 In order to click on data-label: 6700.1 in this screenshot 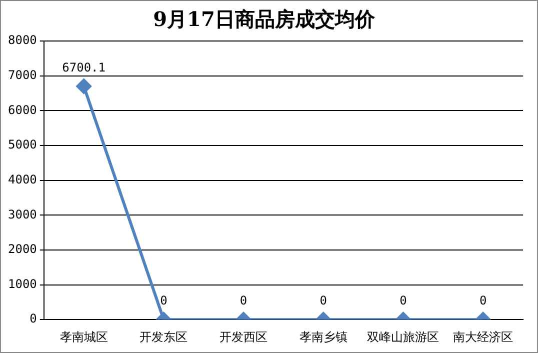, I will do `click(84, 67)`.